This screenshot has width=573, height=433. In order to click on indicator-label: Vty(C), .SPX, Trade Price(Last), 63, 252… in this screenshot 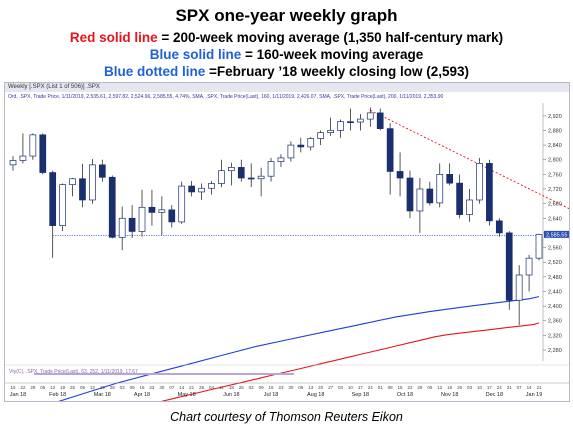, I will do `click(73, 372)`.